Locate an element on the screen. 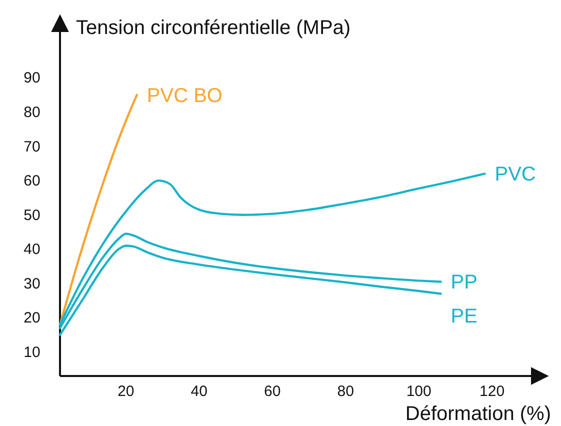 The height and width of the screenshot is (426, 561). series-label: PVC BO is located at coordinates (184, 95).